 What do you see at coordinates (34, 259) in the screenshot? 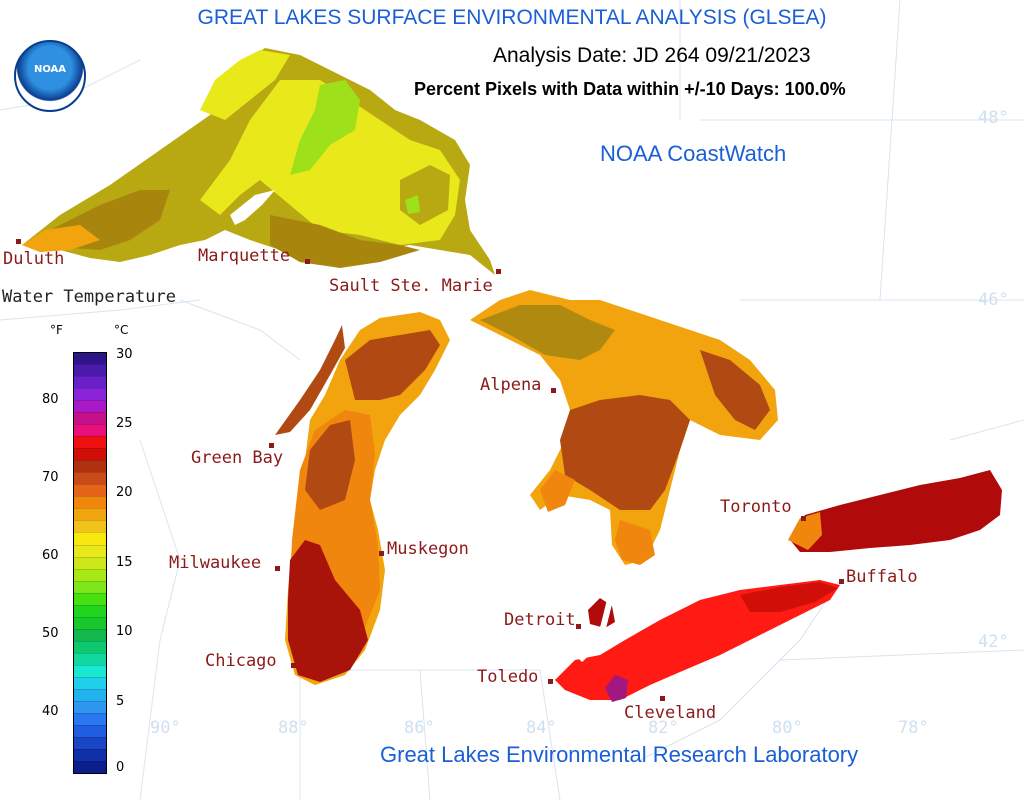
I see `city-label-duluth: Duluth` at bounding box center [34, 259].